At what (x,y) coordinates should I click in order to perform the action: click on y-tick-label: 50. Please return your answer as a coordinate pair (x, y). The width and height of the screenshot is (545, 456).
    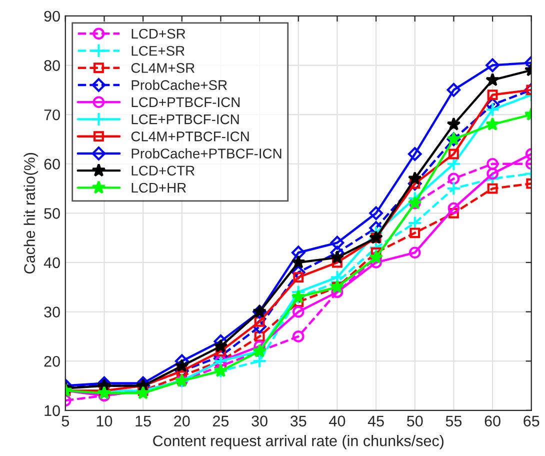
    Looking at the image, I should click on (52, 213).